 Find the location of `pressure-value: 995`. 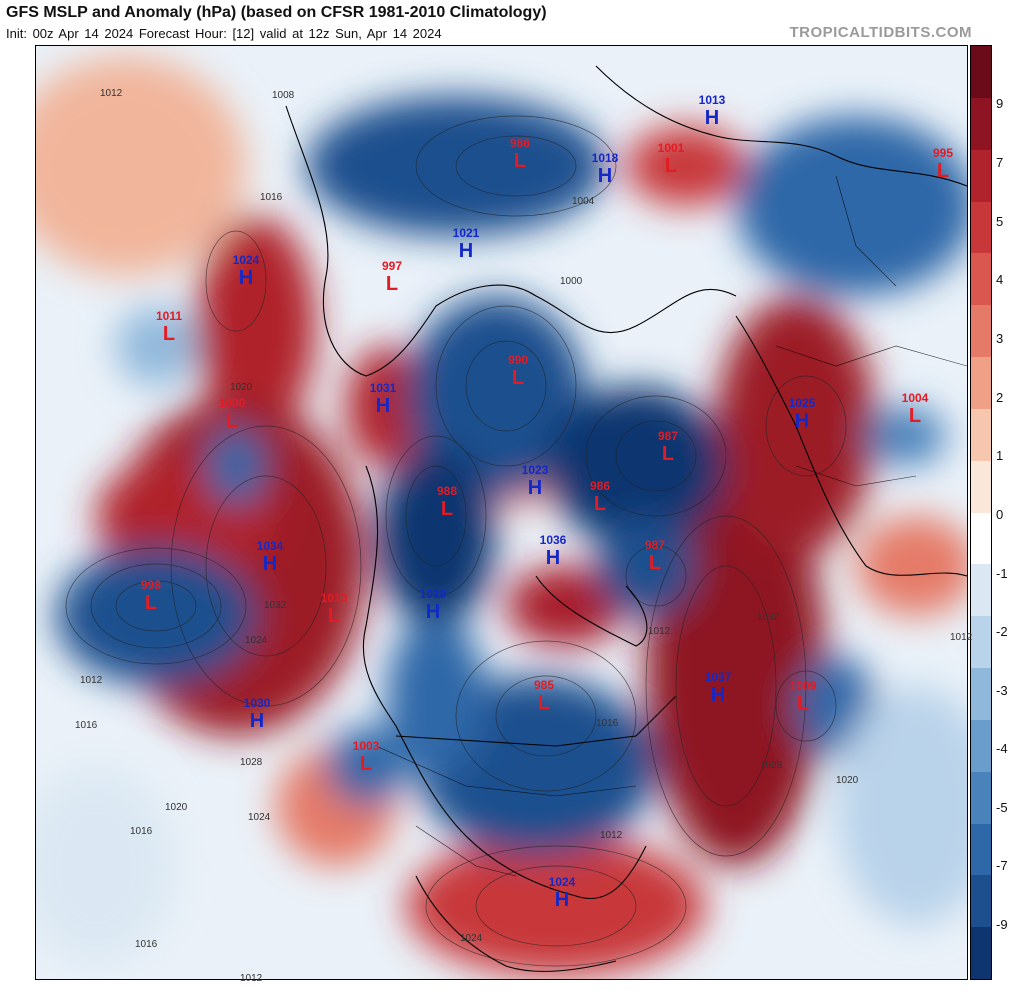

pressure-value: 995 is located at coordinates (943, 153).